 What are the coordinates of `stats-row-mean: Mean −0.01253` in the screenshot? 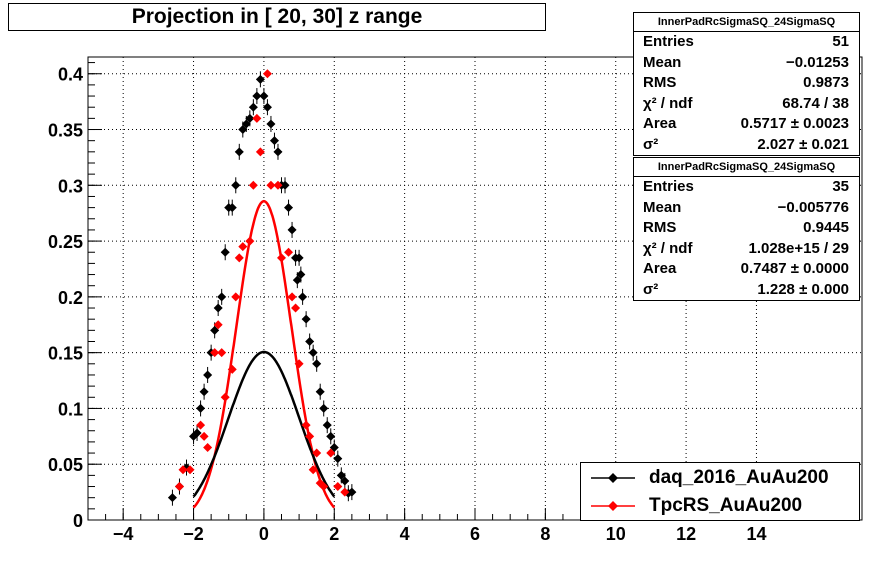 It's located at (746, 62).